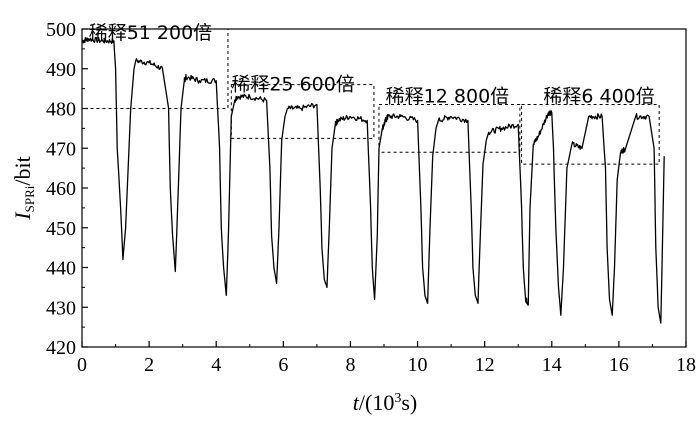  What do you see at coordinates (598, 97) in the screenshot?
I see `annotation-label-3: 稀释6 400倍` at bounding box center [598, 97].